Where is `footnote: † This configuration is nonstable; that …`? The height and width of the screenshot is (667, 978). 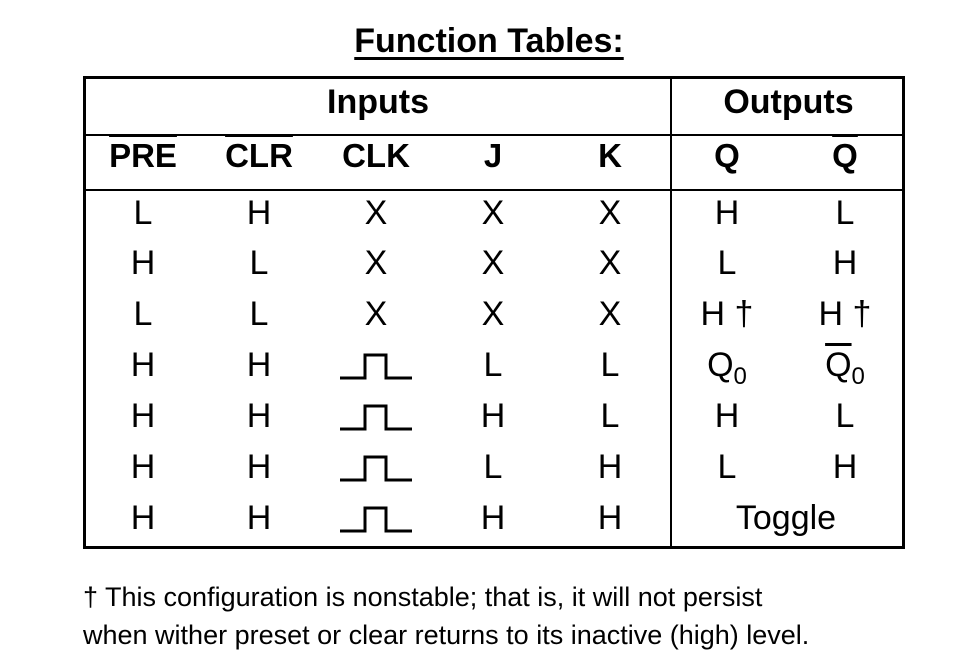 footnote: † This configuration is nonstable; that … is located at coordinates (498, 616).